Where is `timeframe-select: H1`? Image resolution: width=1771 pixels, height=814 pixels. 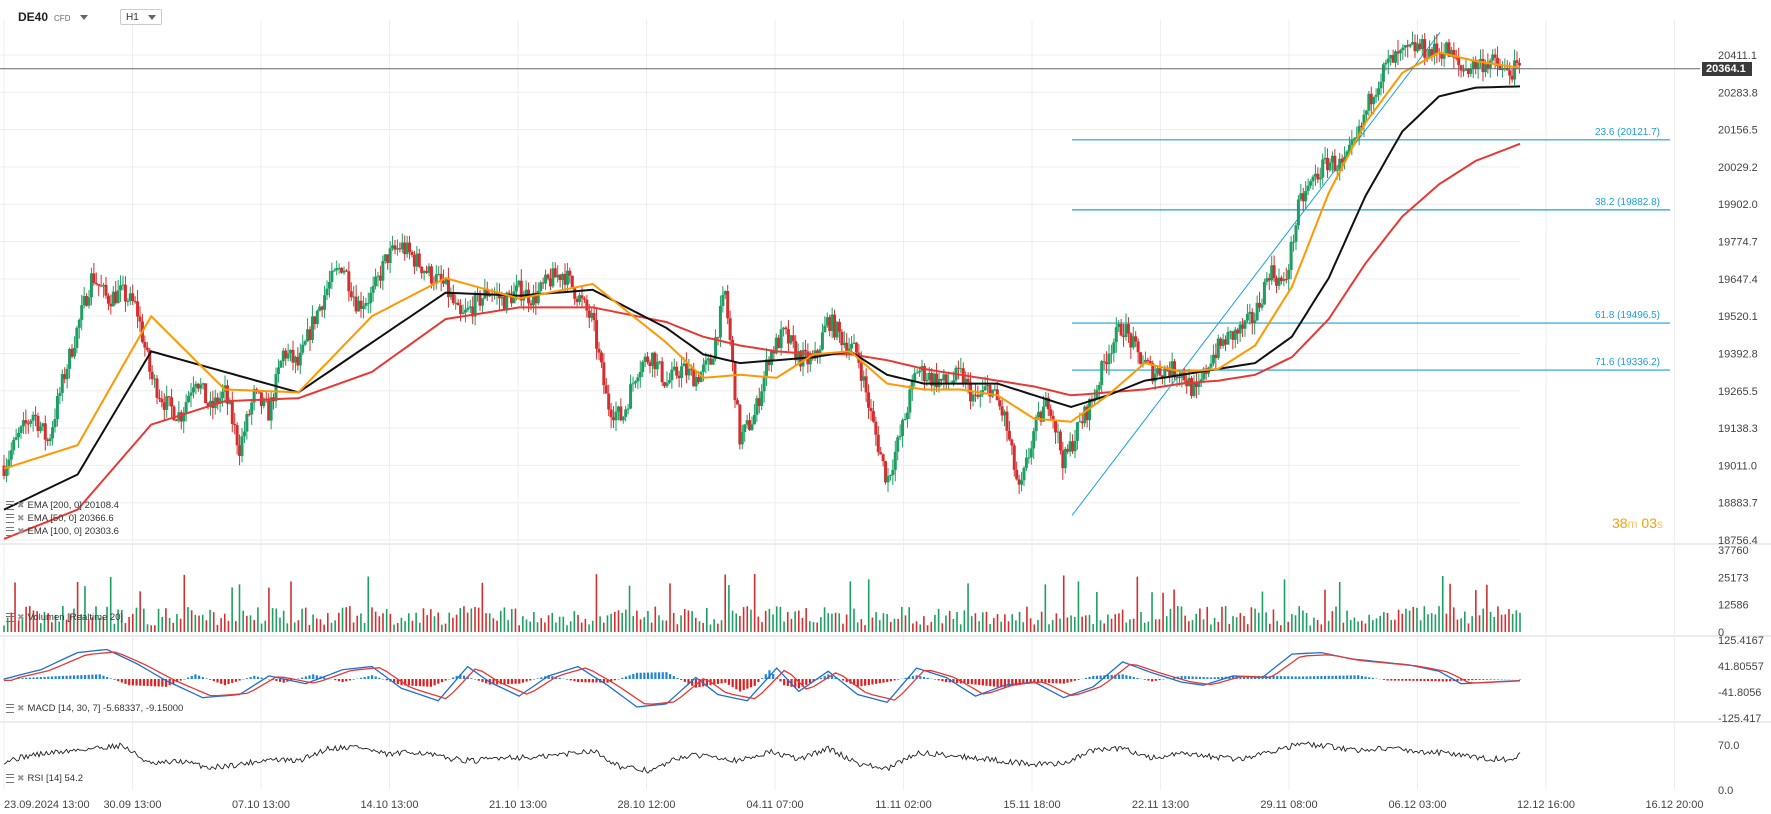
timeframe-select: H1 is located at coordinates (141, 17).